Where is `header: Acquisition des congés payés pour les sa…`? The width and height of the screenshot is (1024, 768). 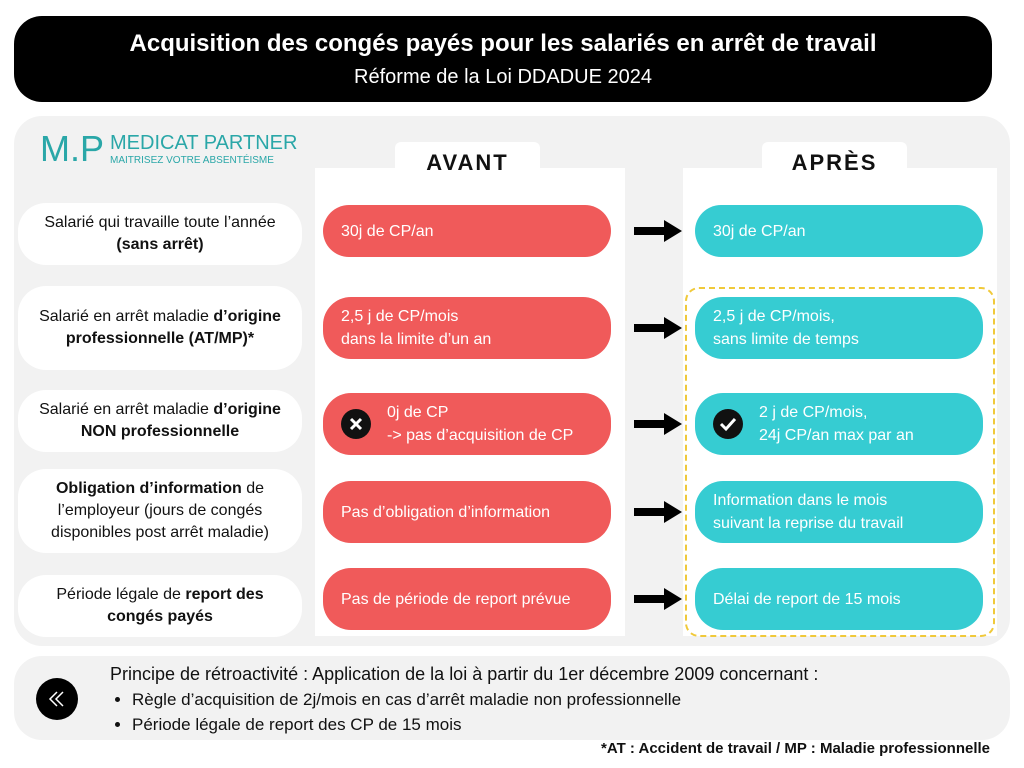
header: Acquisition des congés payés pour les sa… is located at coordinates (503, 59).